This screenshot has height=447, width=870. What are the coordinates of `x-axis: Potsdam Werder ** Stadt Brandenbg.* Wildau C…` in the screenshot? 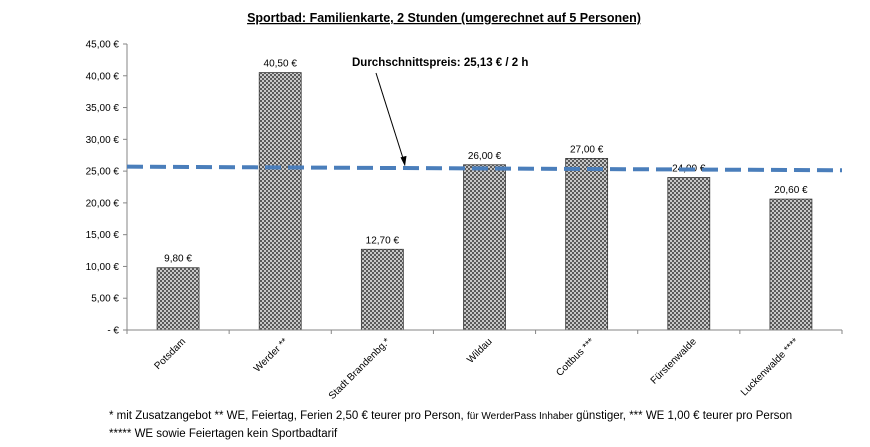 It's located at (484, 365).